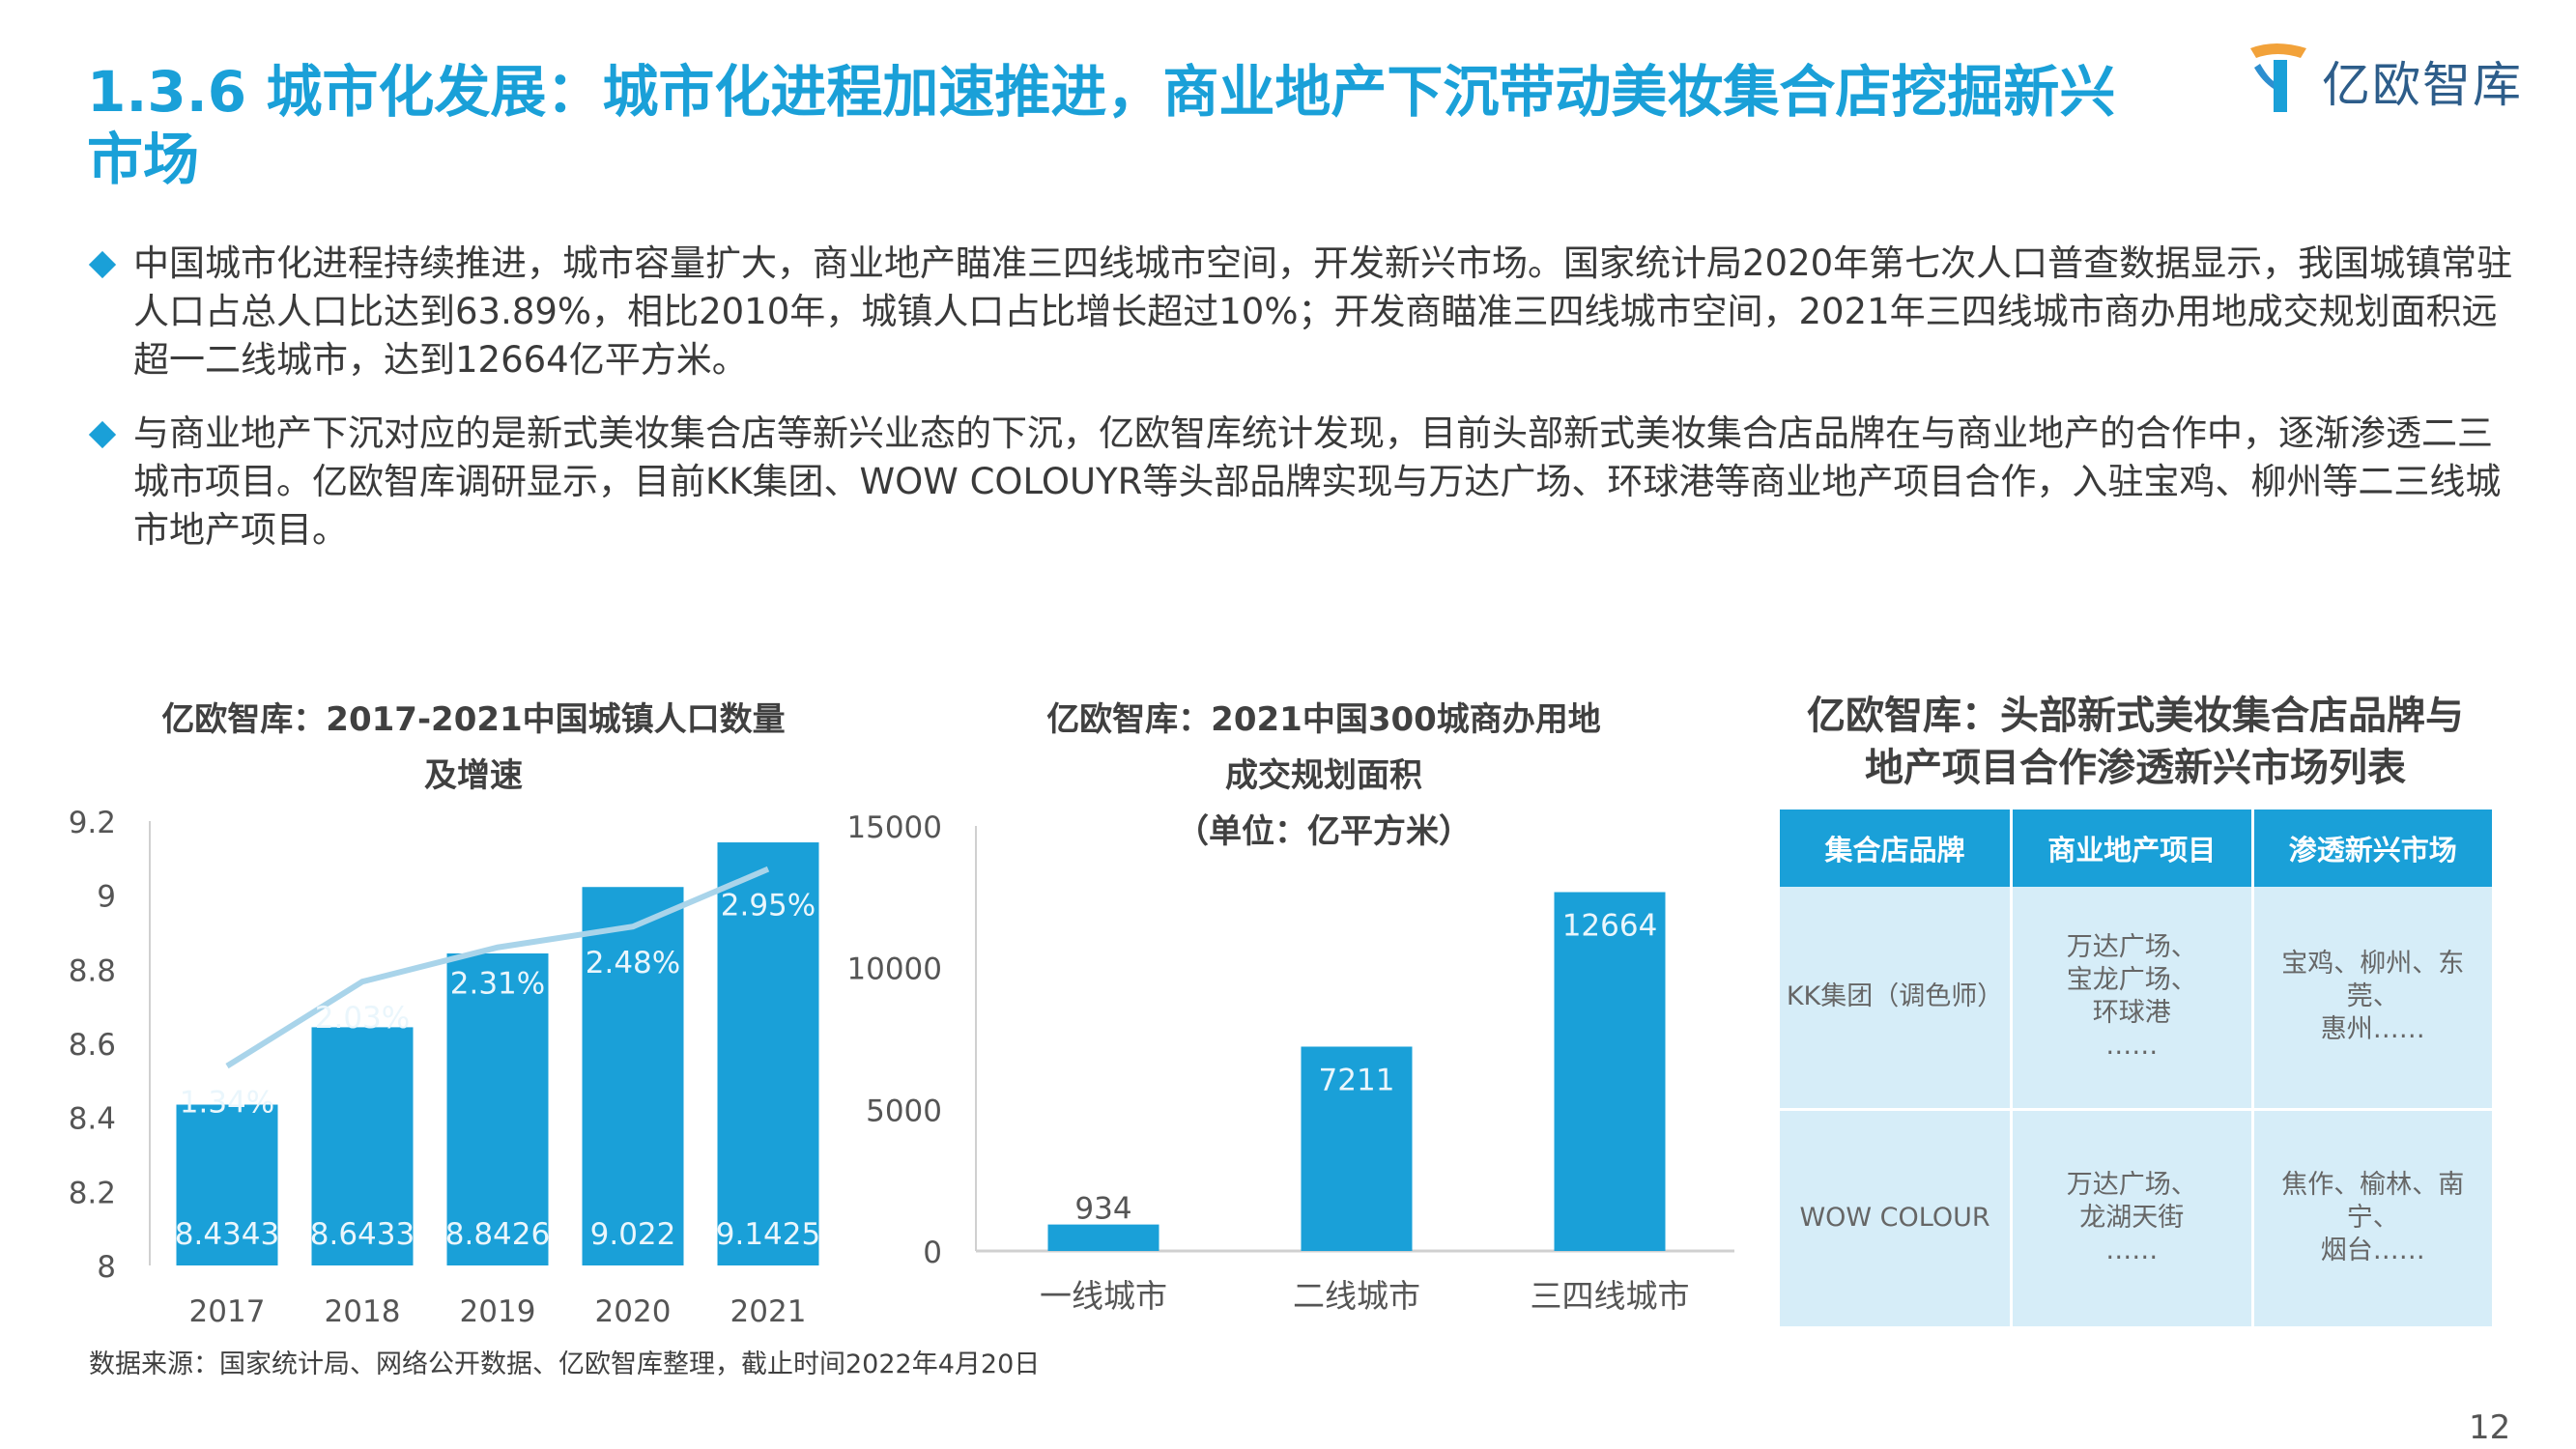  I want to click on chart2-title-line3: （单位：亿平方米）, so click(1324, 831).